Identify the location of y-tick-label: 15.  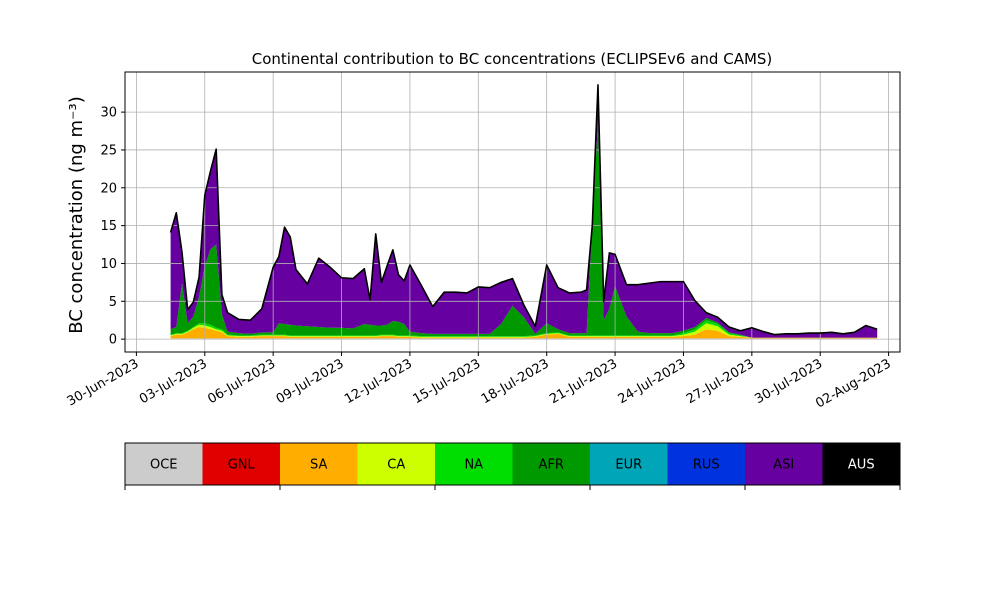
(108, 226).